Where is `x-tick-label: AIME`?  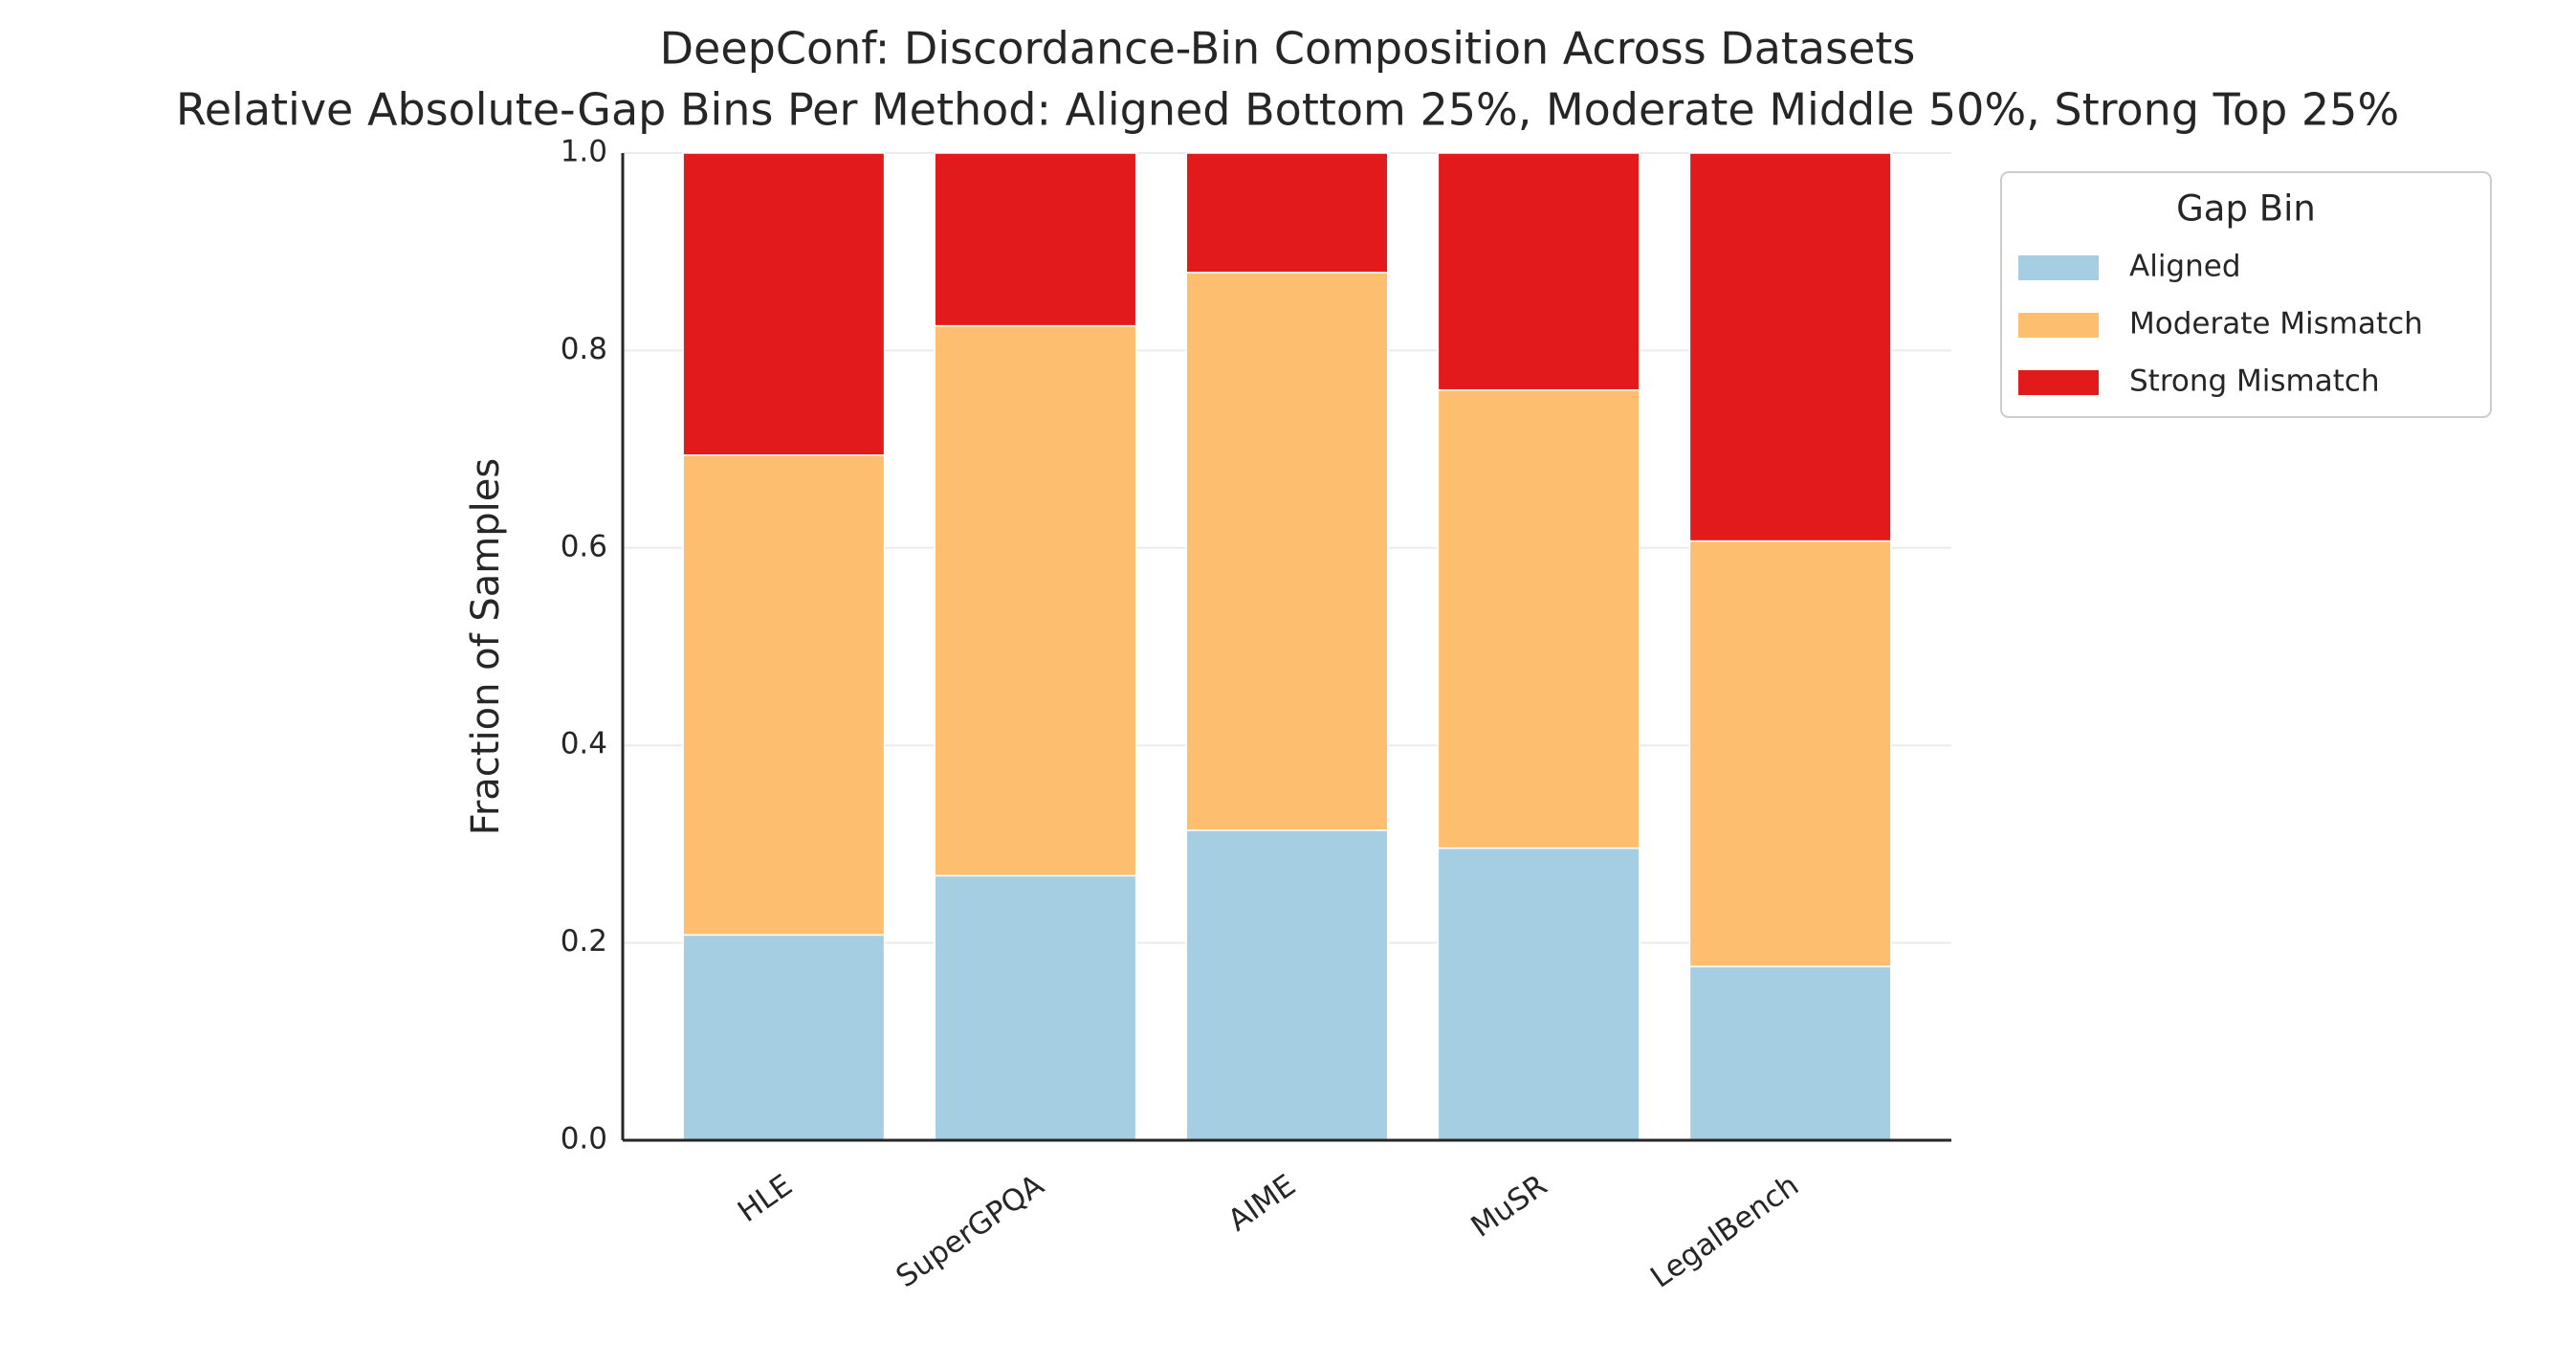
x-tick-label: AIME is located at coordinates (1261, 1203).